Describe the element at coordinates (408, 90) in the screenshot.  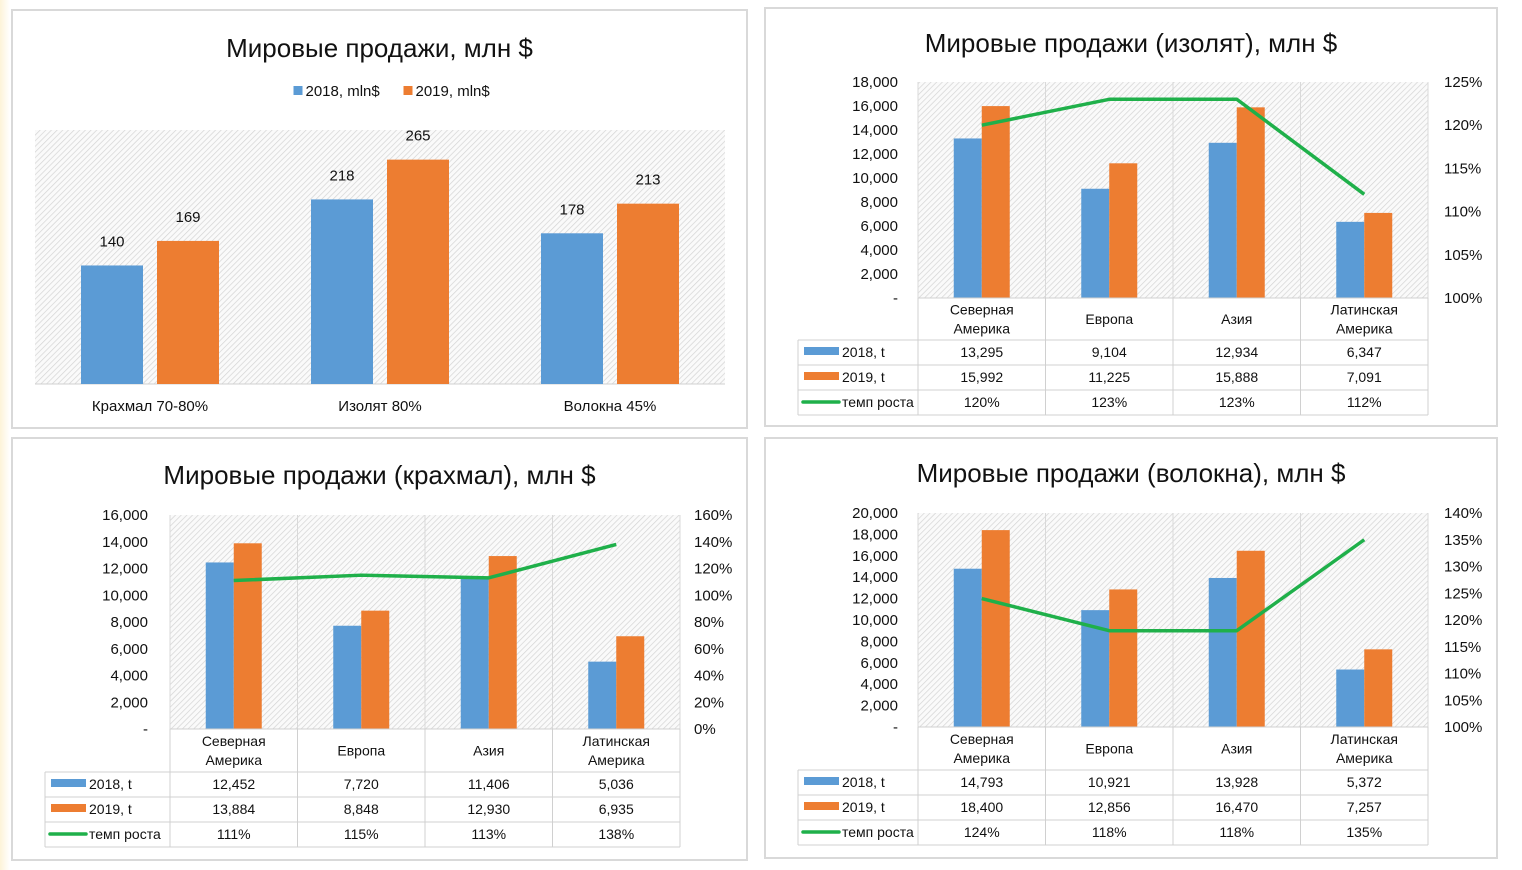
I see `legend-swatch-2019` at that location.